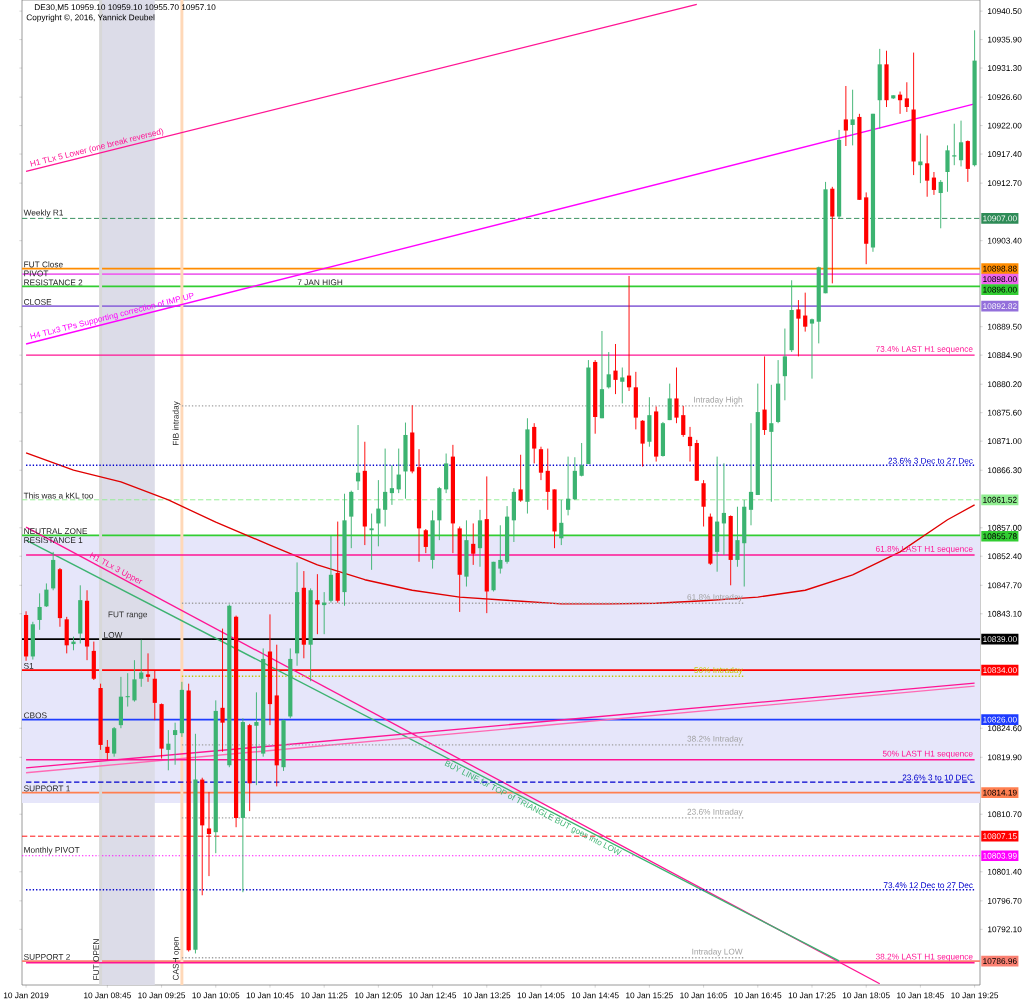 Image resolution: width=1024 pixels, height=1007 pixels. I want to click on x-tick-label: 10 Jan 14:45, so click(595, 995).